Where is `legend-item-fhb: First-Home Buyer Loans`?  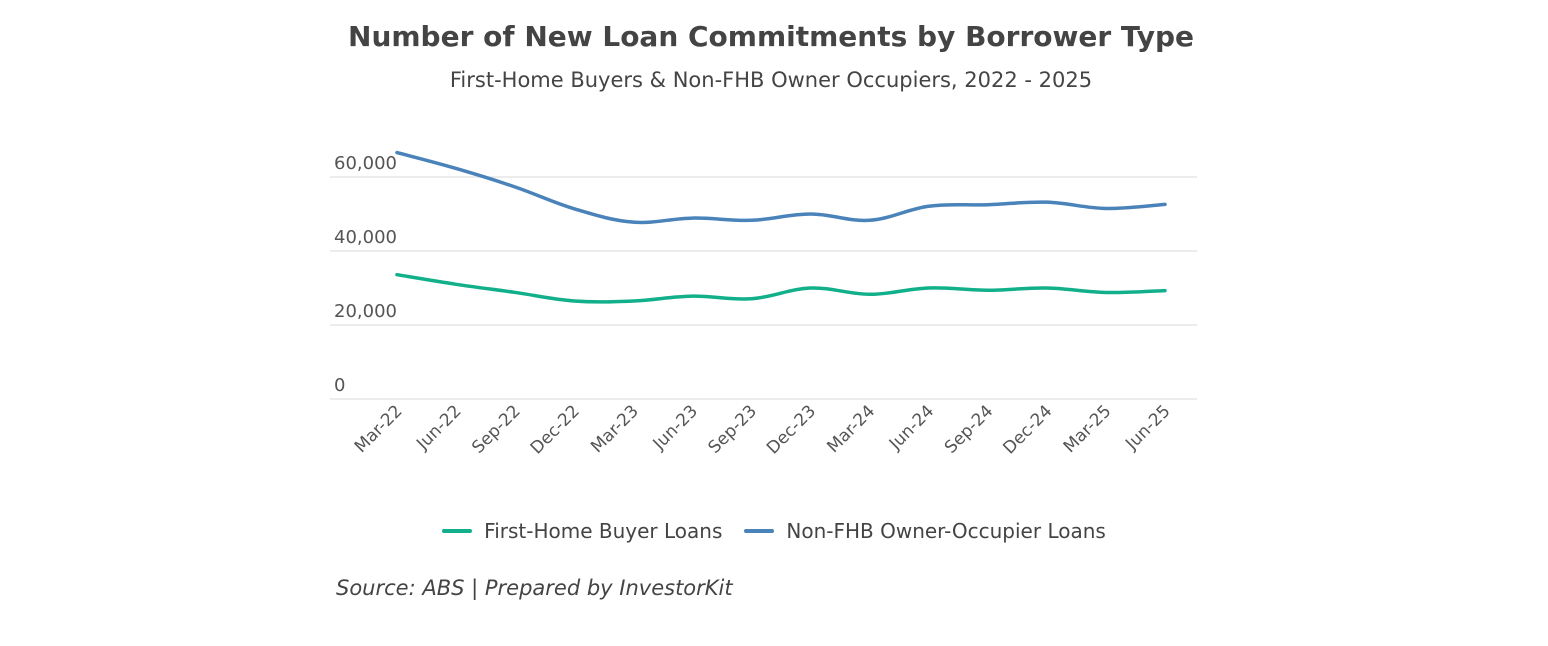
legend-item-fhb: First-Home Buyer Loans is located at coordinates (582, 531).